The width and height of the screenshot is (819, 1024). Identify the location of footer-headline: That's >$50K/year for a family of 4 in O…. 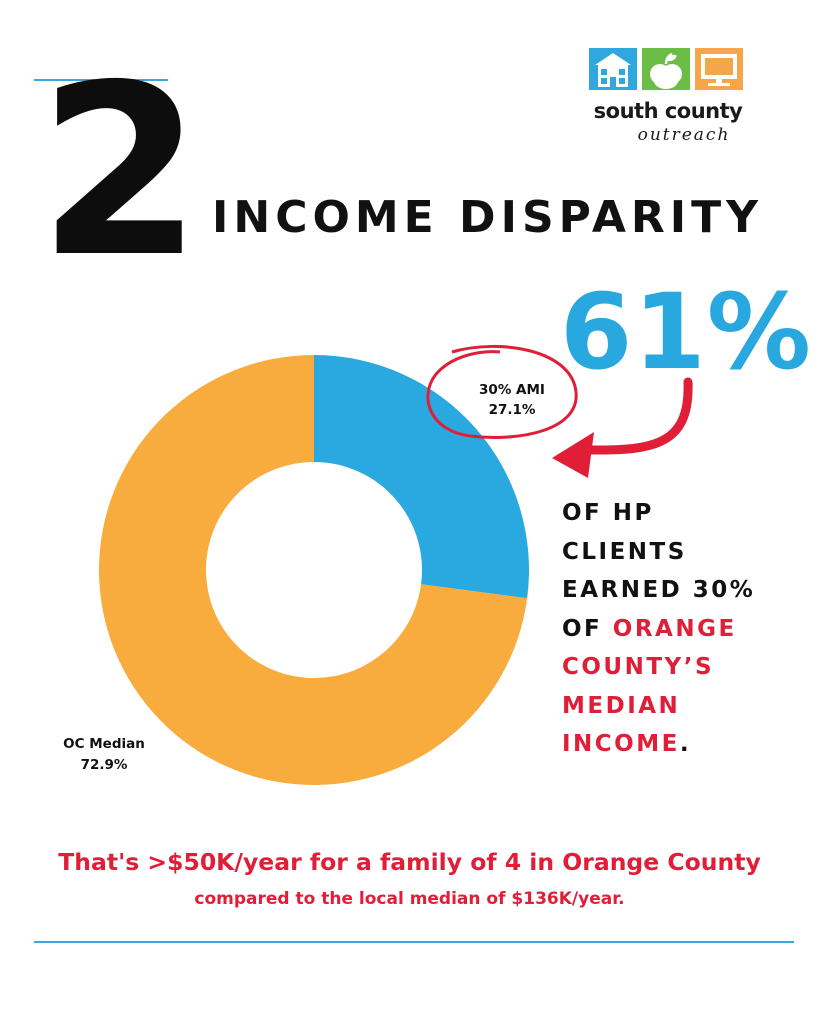
(409, 862).